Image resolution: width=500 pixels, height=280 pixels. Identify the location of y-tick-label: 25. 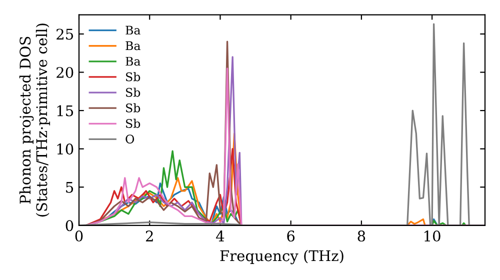
(65, 34).